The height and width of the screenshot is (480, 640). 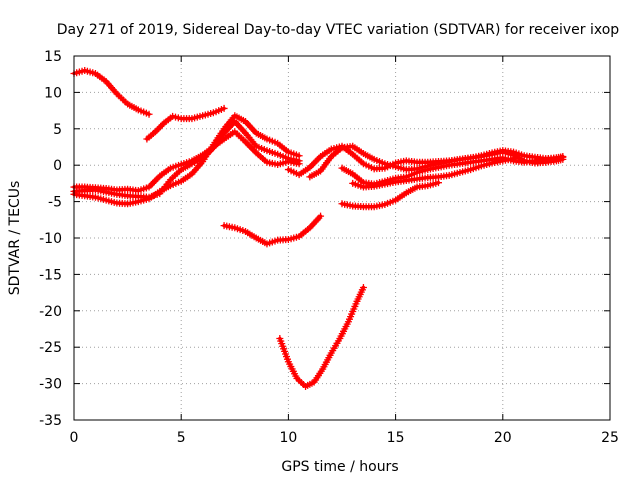 I want to click on y-tick-label: -5, so click(x=55, y=203).